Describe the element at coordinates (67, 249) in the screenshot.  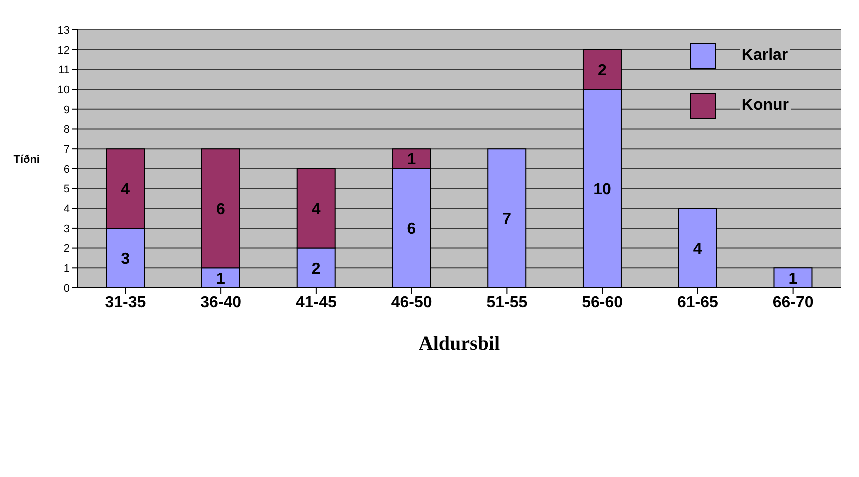
I see `y-tick-label: 2` at that location.